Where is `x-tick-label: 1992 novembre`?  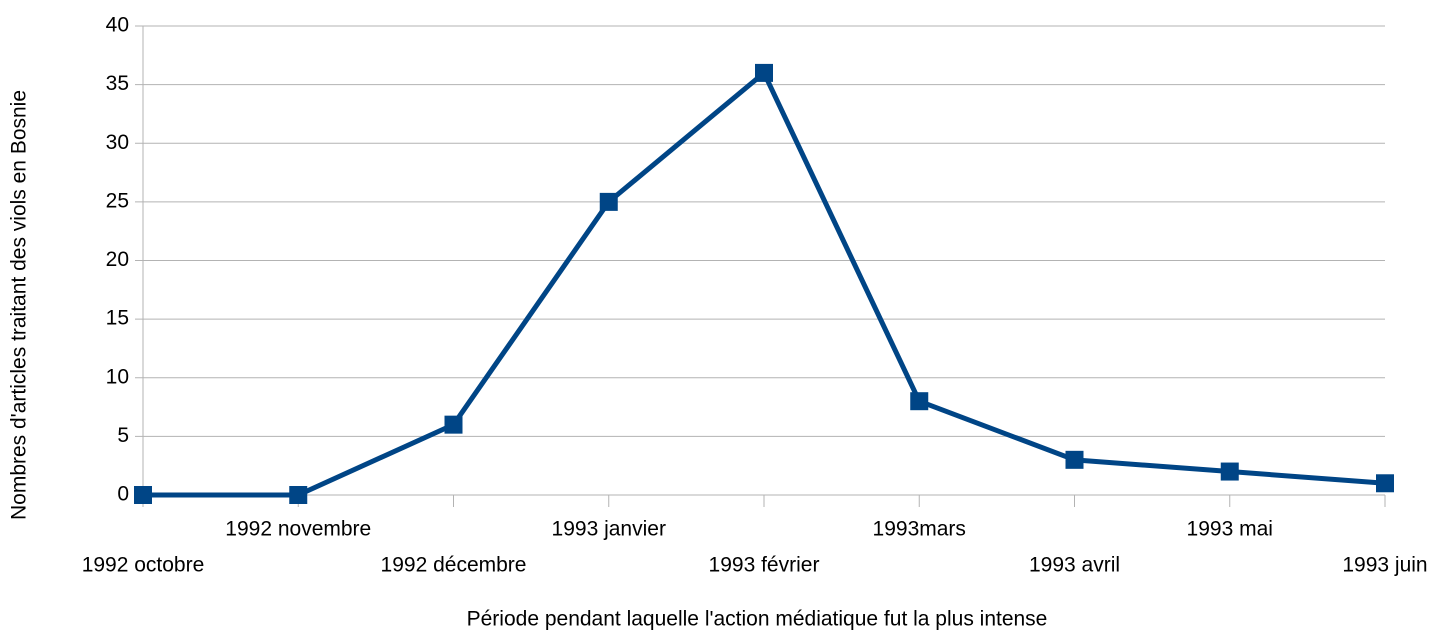
x-tick-label: 1992 novembre is located at coordinates (298, 529).